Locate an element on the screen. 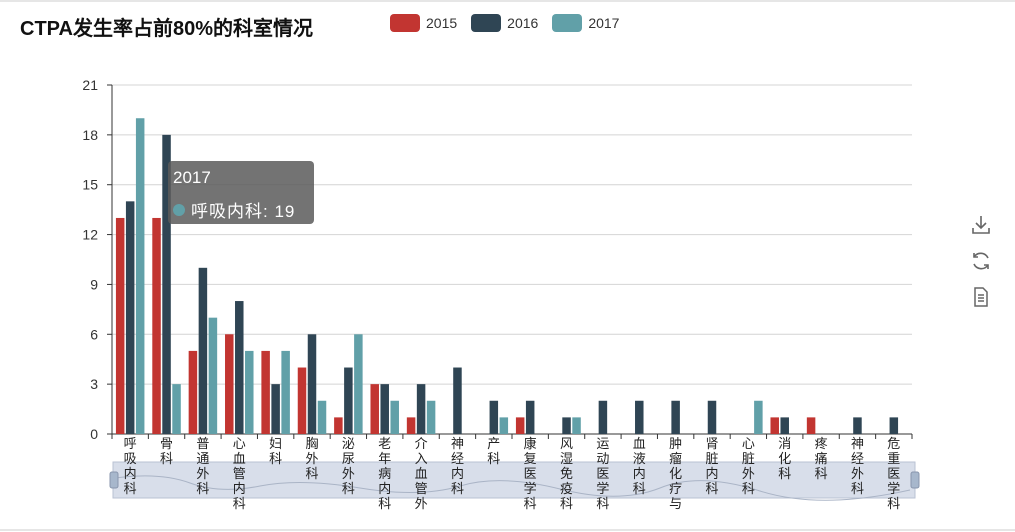  x-tick-label: 骨科 is located at coordinates (166, 452).